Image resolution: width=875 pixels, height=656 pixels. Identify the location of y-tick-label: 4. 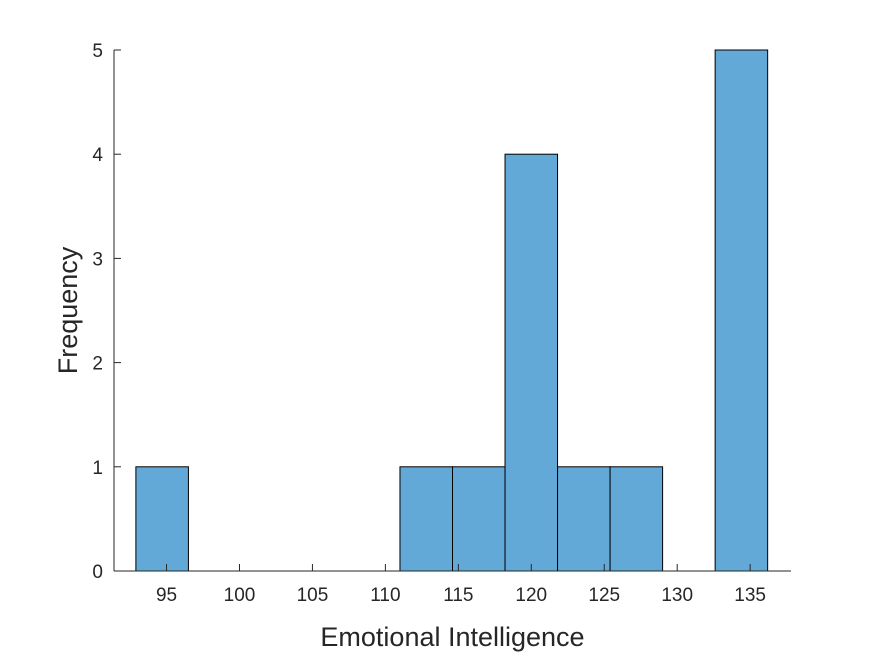
(97, 155).